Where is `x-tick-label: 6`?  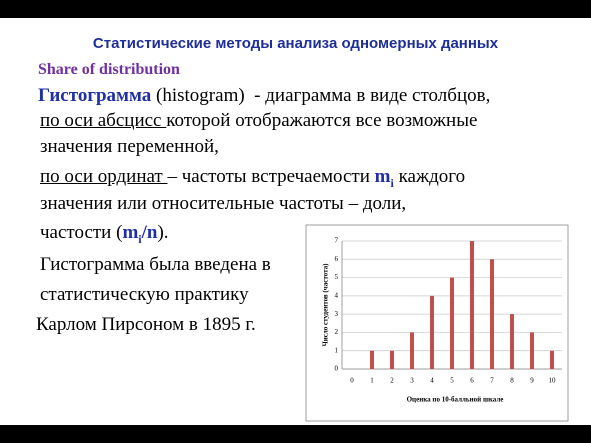 x-tick-label: 6 is located at coordinates (472, 381).